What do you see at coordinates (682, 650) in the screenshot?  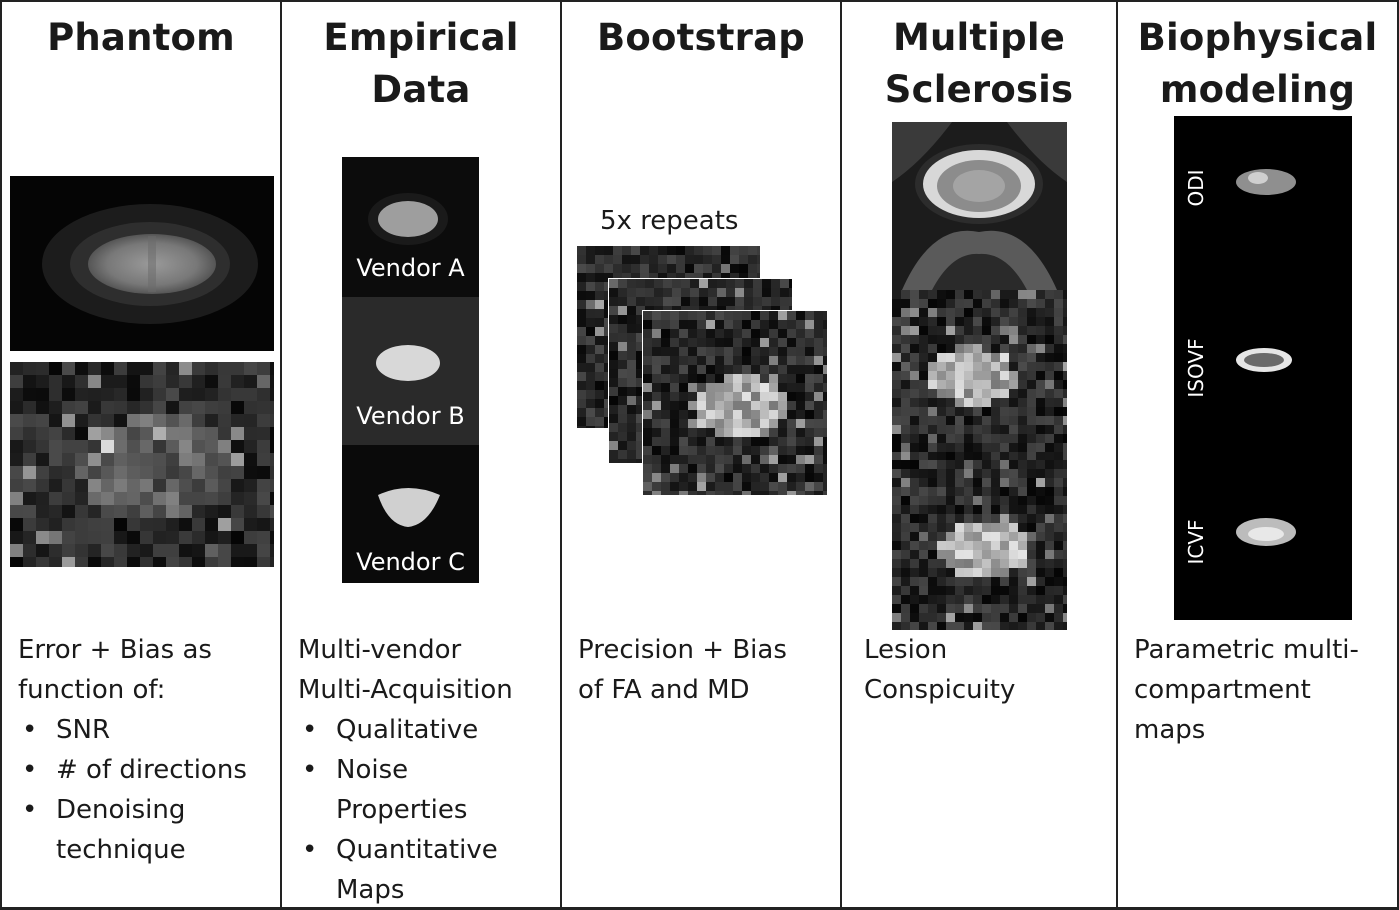 I see `intro-line: Precision + Bias` at bounding box center [682, 650].